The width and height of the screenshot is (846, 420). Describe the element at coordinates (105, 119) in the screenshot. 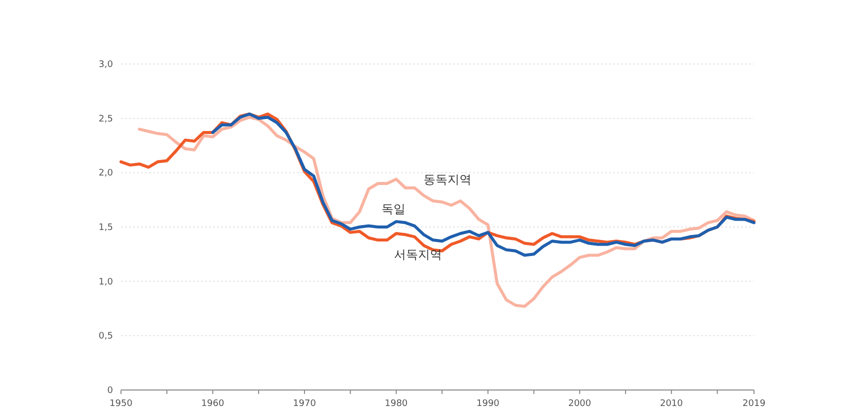

I see `y-tick-label: 2,5` at that location.